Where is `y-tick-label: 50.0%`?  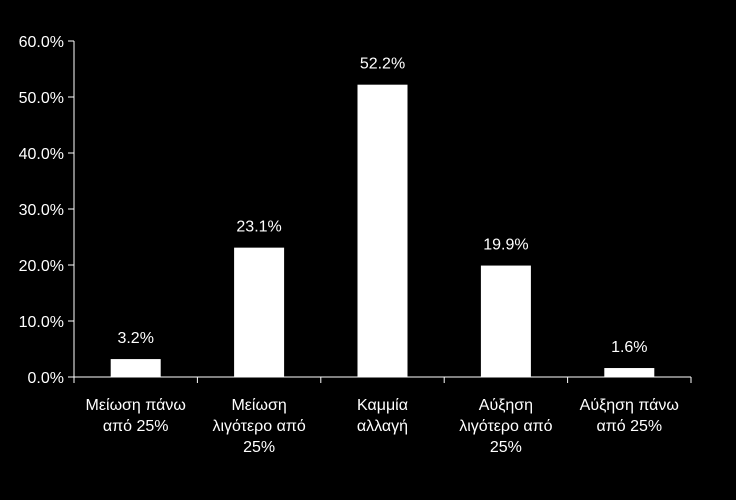 y-tick-label: 50.0% is located at coordinates (41, 98).